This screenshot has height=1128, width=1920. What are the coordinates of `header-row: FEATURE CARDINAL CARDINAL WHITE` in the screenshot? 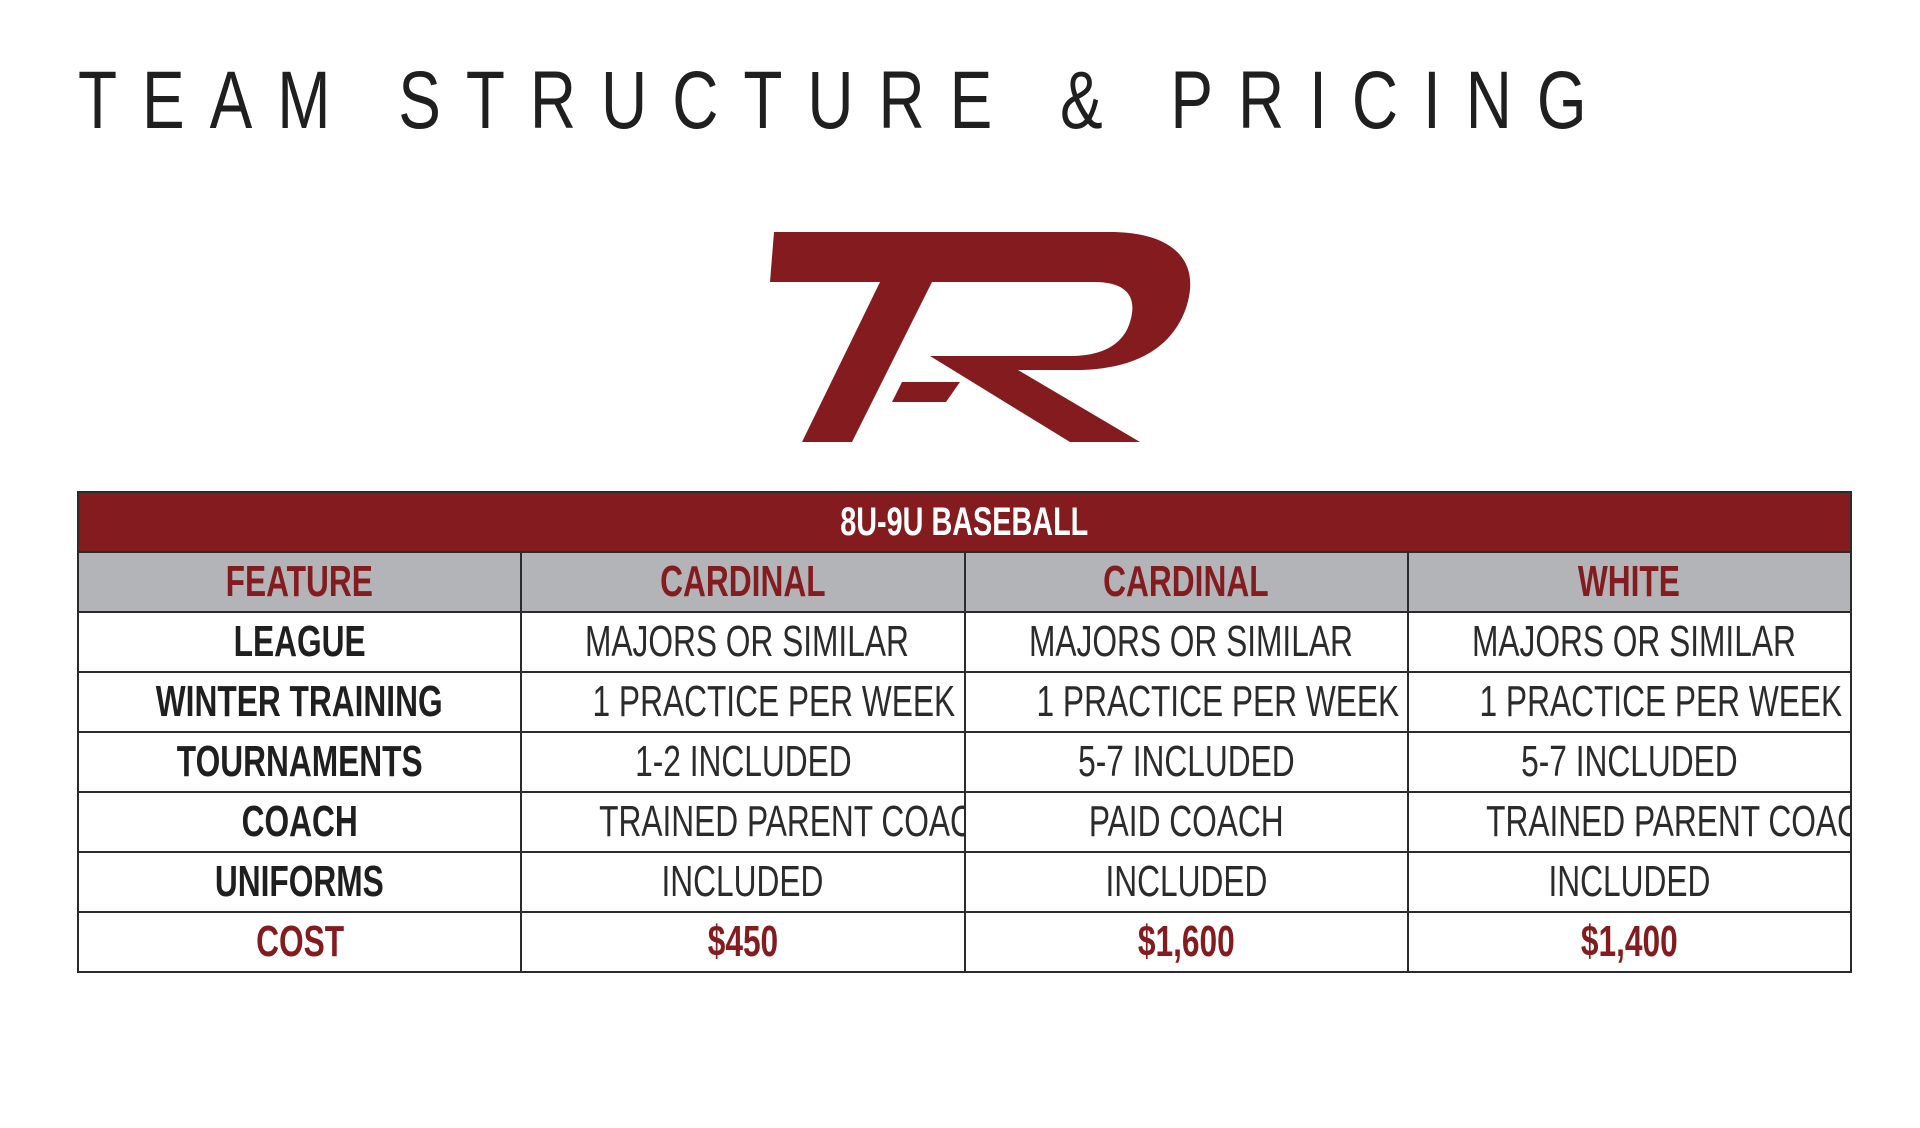 It's located at (964, 582).